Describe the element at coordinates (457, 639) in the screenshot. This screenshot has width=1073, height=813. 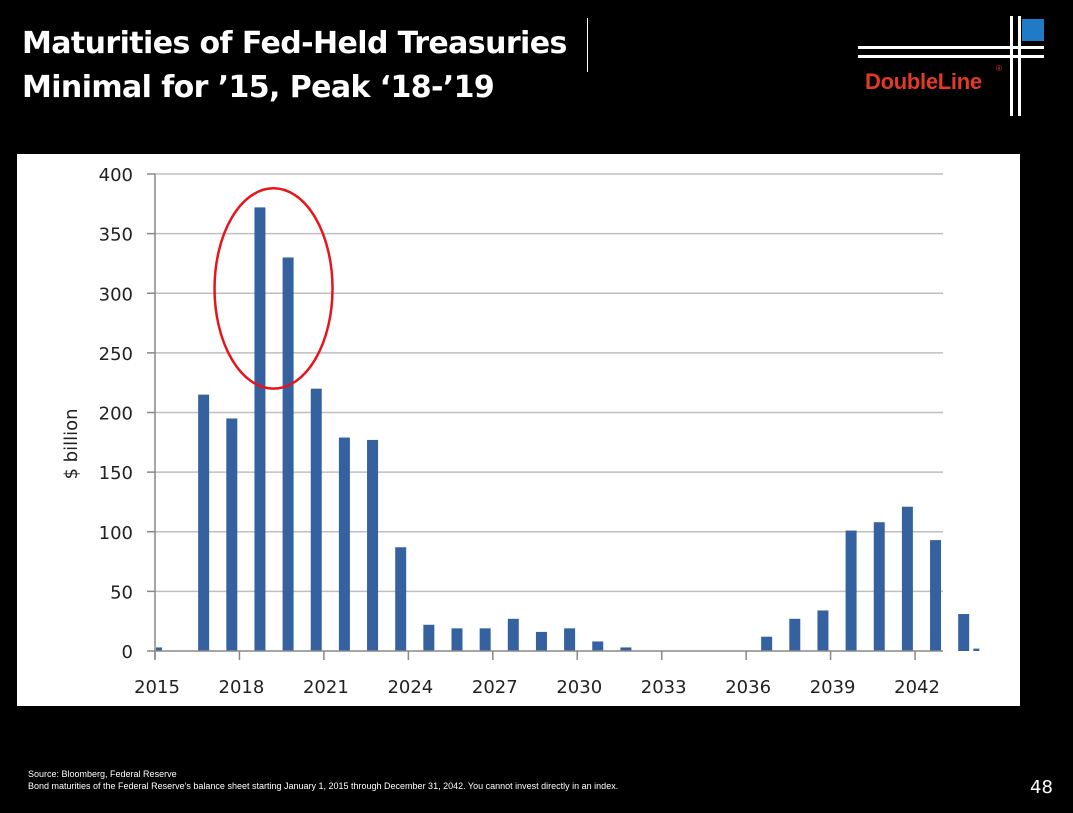
I see `bar-2025` at that location.